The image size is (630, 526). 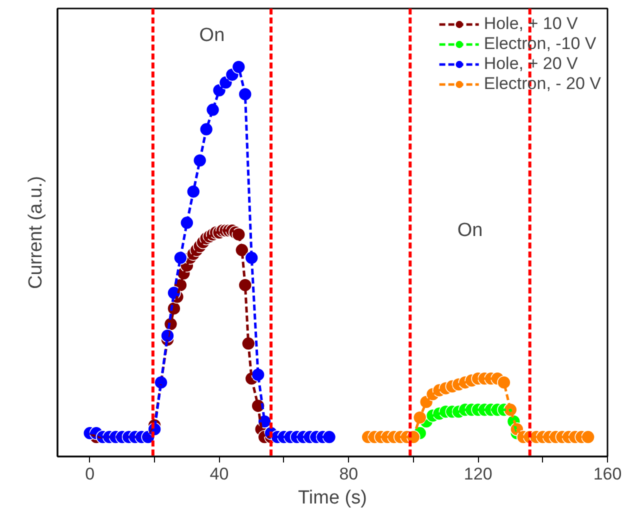 What do you see at coordinates (219, 474) in the screenshot?
I see `x-tick-label: 40` at bounding box center [219, 474].